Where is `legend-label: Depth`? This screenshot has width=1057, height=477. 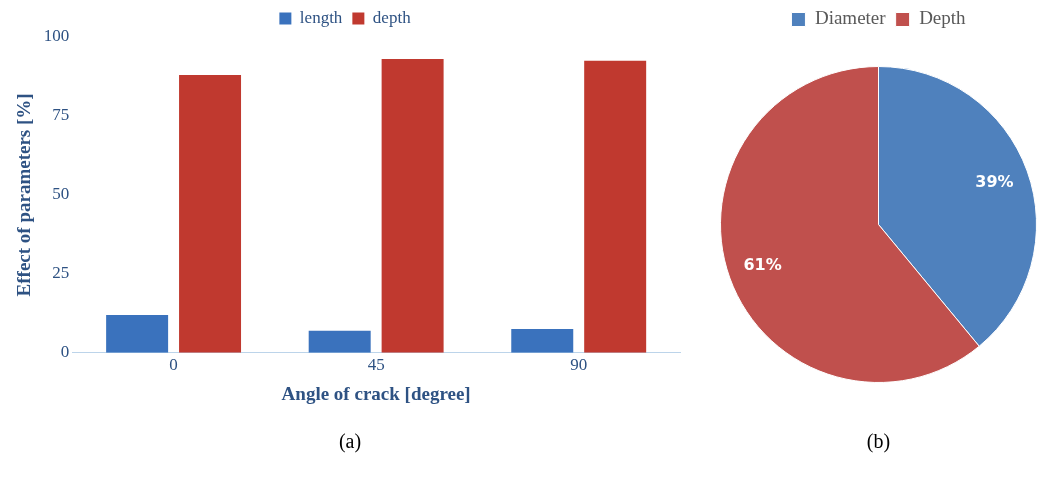 legend-label: Depth is located at coordinates (943, 18).